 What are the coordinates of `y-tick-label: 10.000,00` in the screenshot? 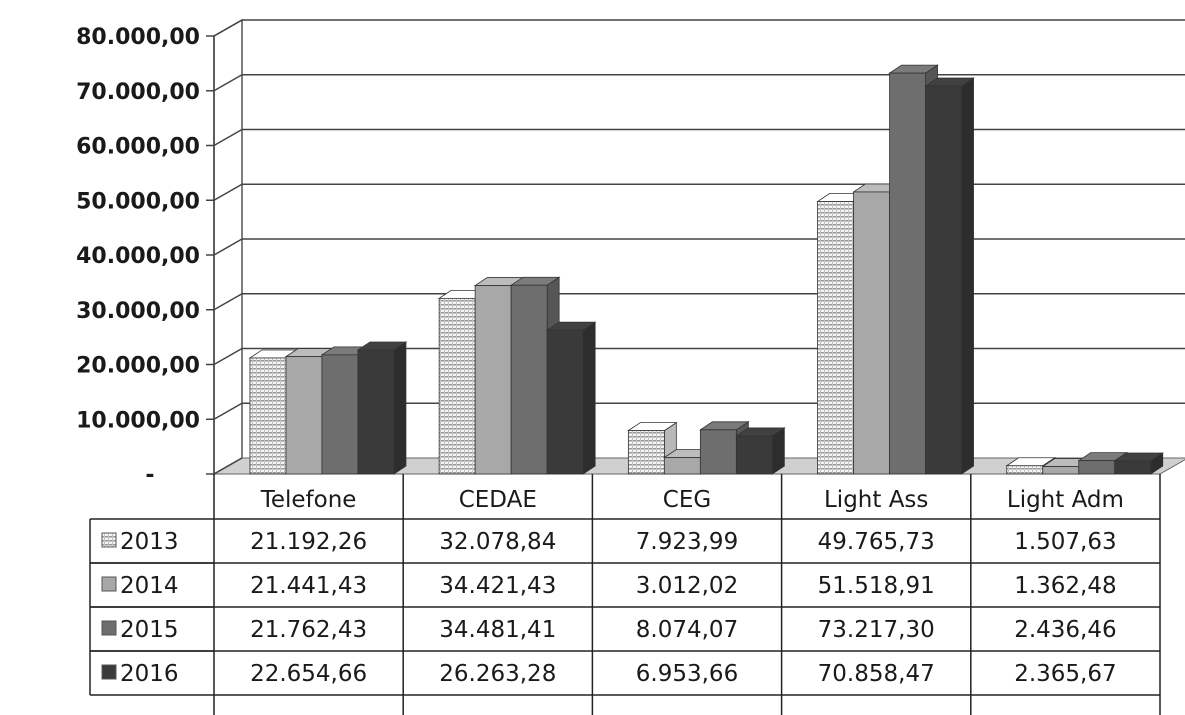 It's located at (138, 420).